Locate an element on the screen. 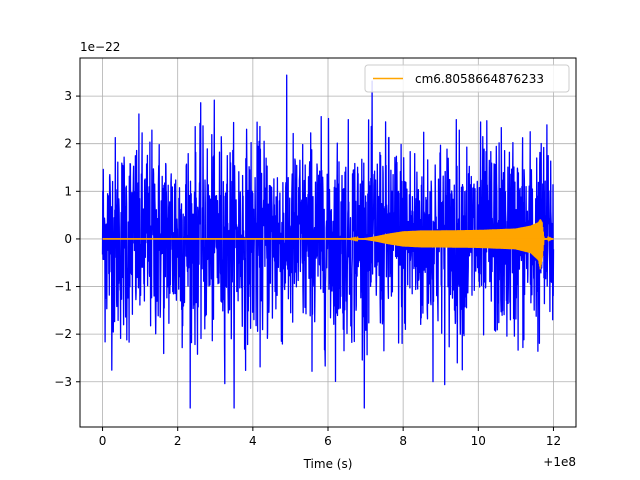 The height and width of the screenshot is (480, 640). y-axis-ticks: −3 −2 −1 0 1 2 3 is located at coordinates (67, 239).